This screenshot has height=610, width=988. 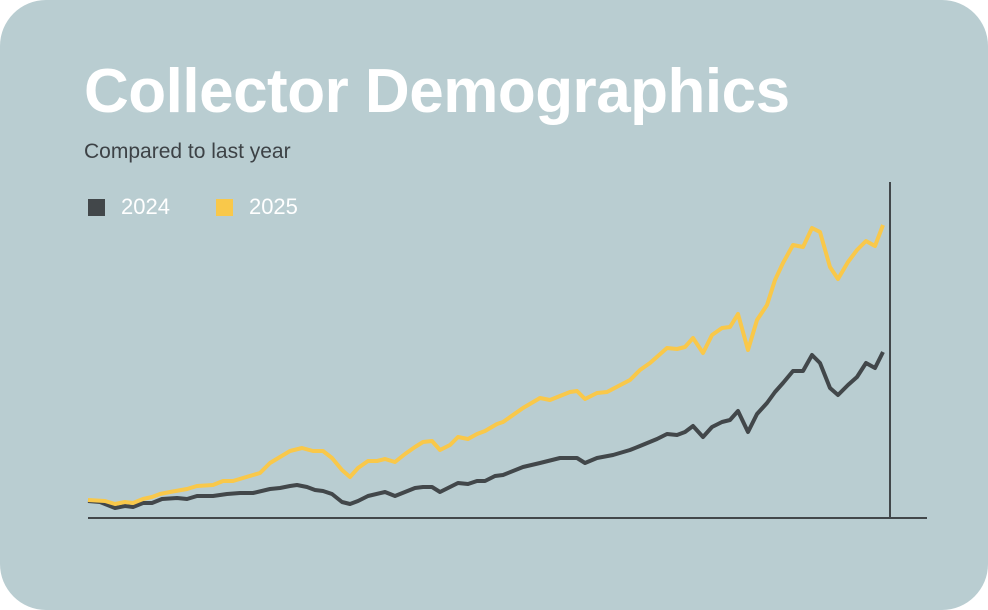 What do you see at coordinates (187, 151) in the screenshot?
I see `chart-subtitle: Compared to last year` at bounding box center [187, 151].